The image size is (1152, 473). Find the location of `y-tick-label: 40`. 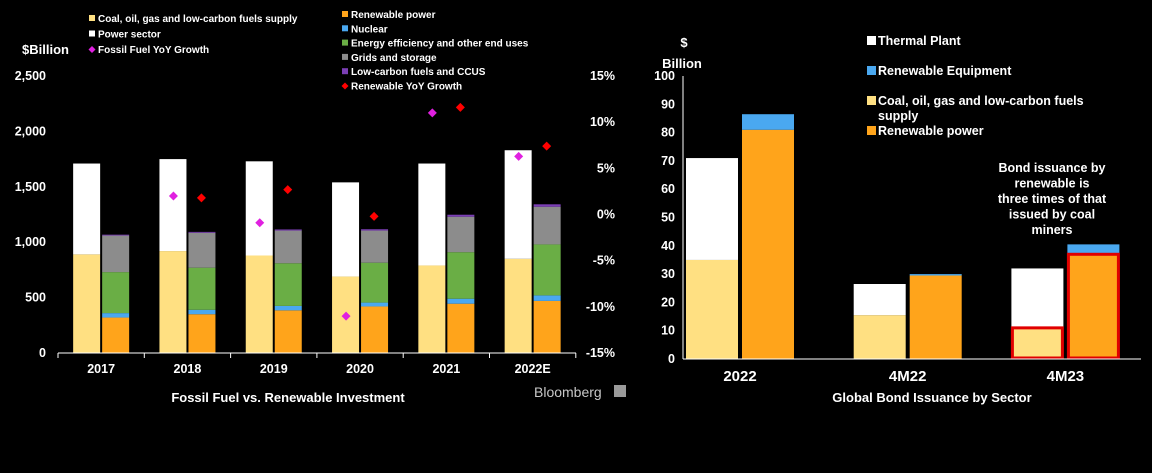

y-tick-label: 40 is located at coordinates (668, 246).